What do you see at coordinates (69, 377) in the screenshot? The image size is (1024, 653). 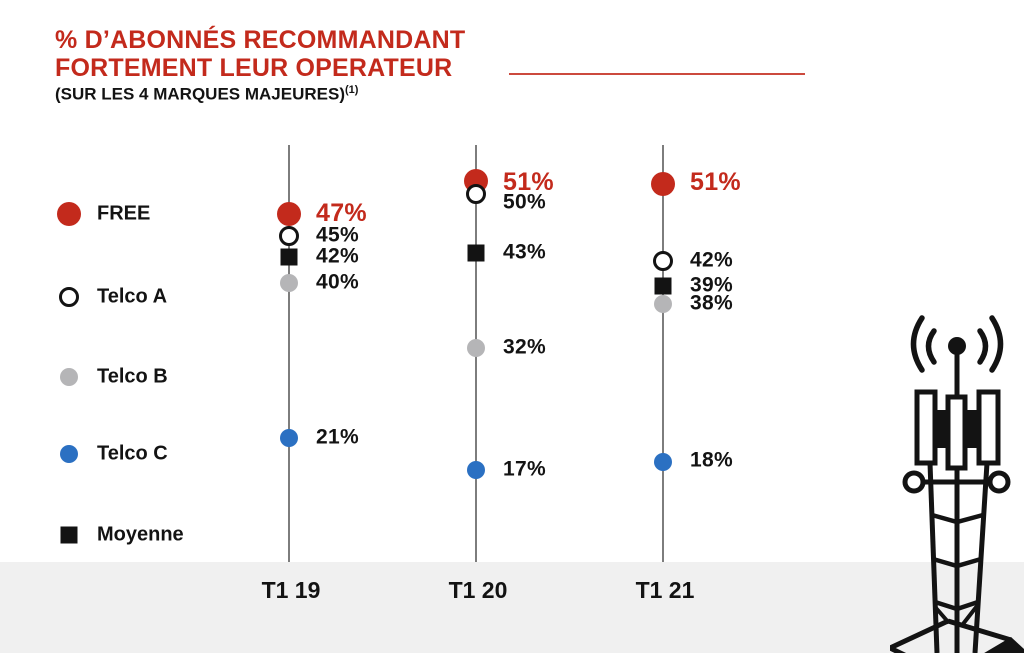 I see `legend-marker-telco-b` at bounding box center [69, 377].